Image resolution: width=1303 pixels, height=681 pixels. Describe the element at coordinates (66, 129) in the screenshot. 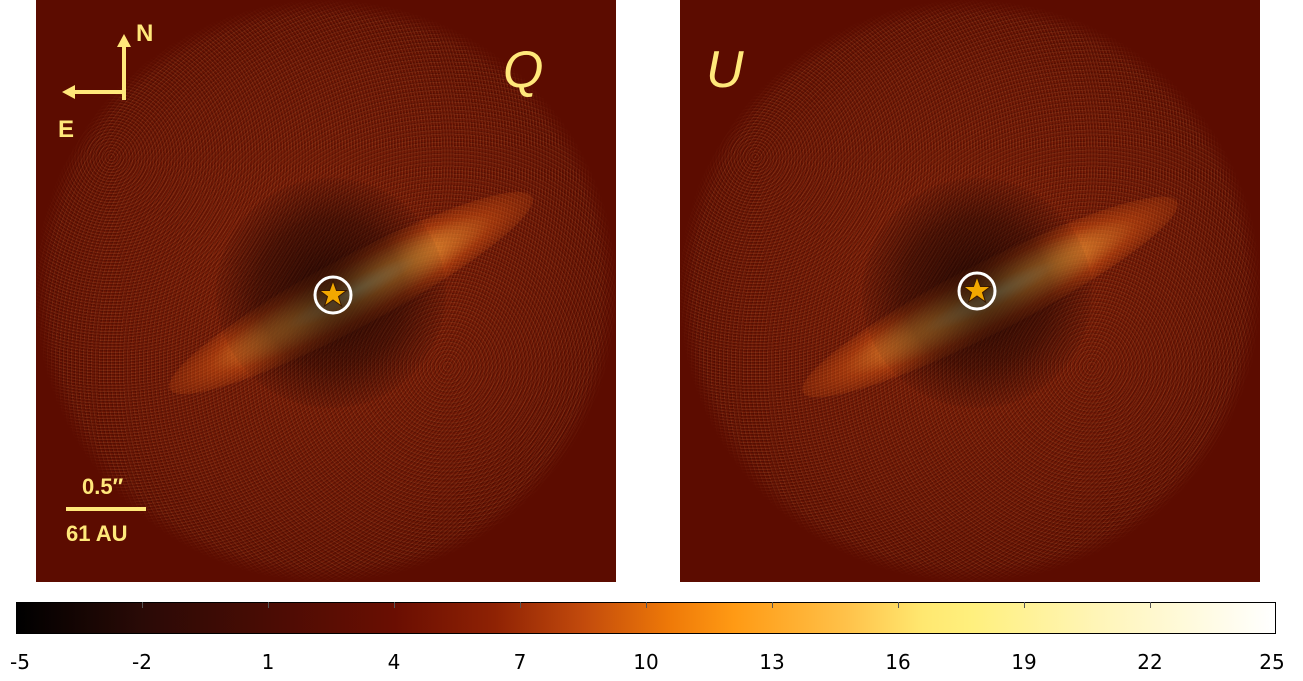

I see `east-label: E` at that location.